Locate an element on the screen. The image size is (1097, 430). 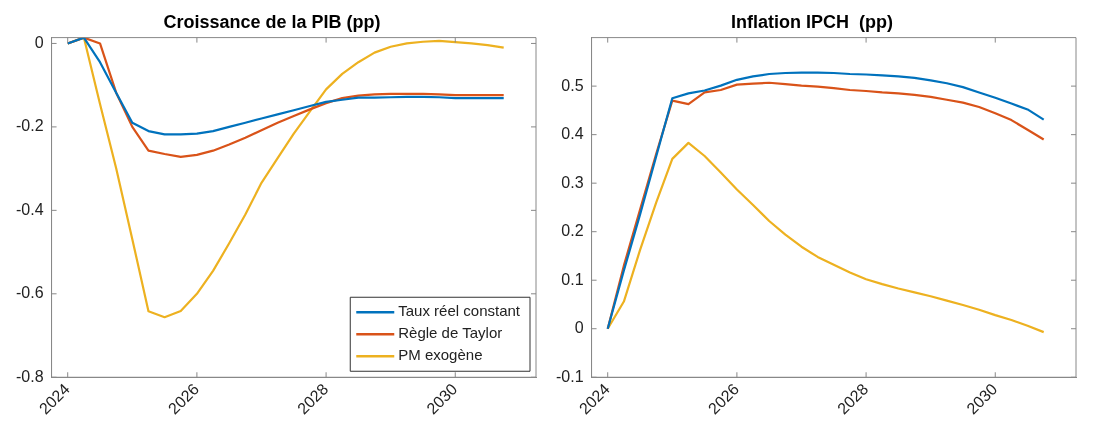
y-tick-label: -0.1 is located at coordinates (569, 376).